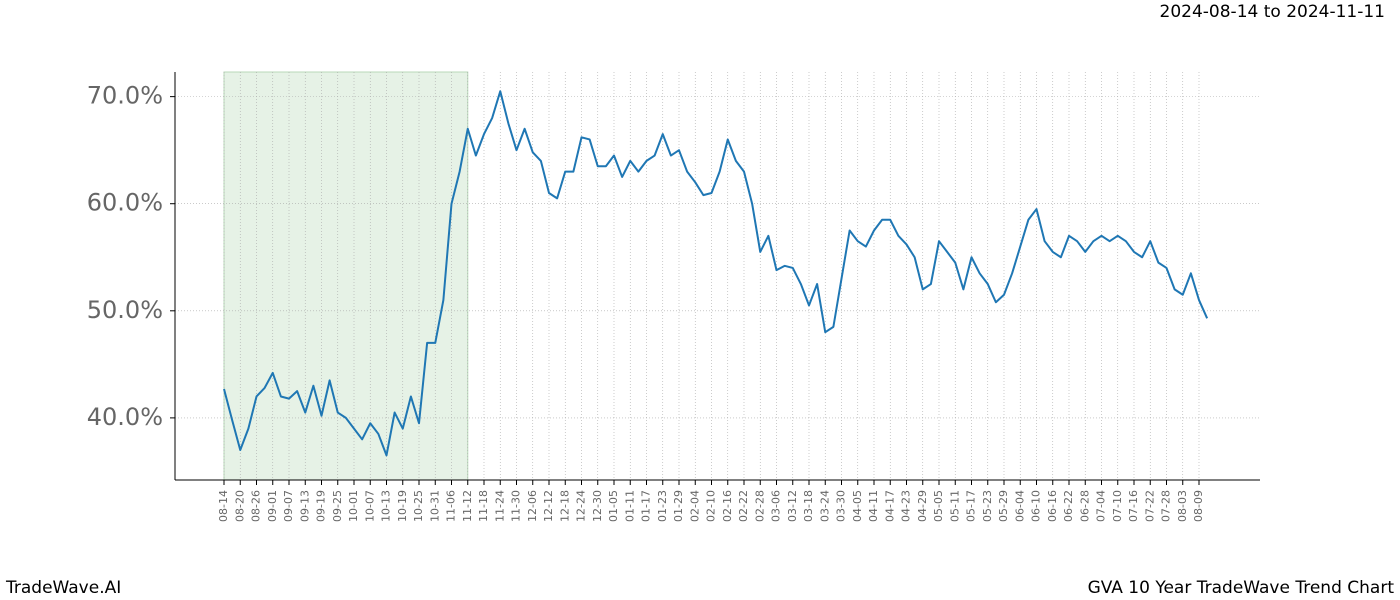 This screenshot has height=600, width=1400. I want to click on x-tick-label: 04-11, so click(873, 506).